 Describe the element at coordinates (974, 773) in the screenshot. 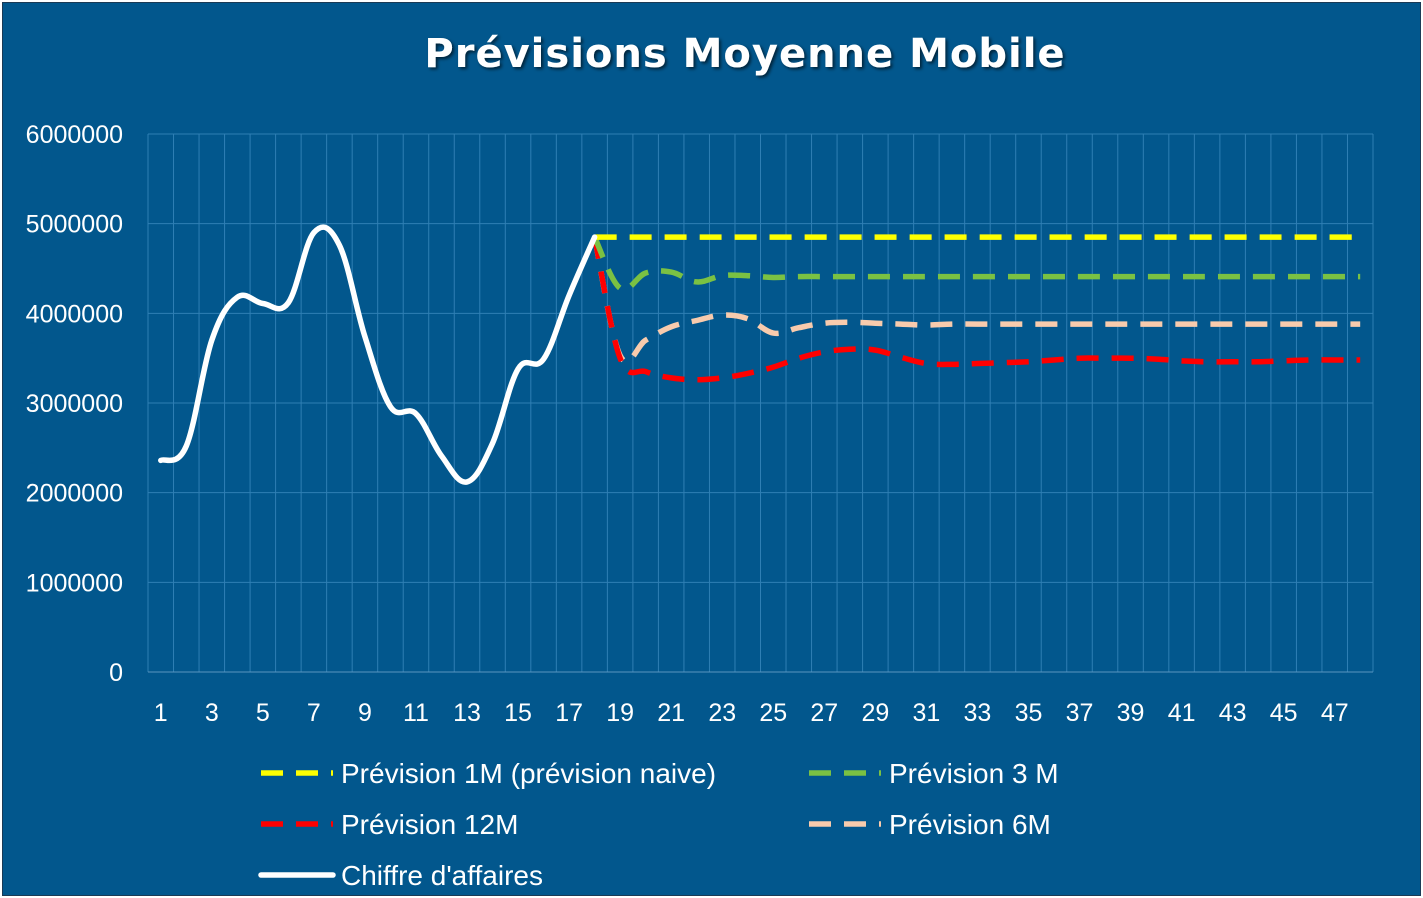

I see `legend-label: Prévision 3 M` at that location.